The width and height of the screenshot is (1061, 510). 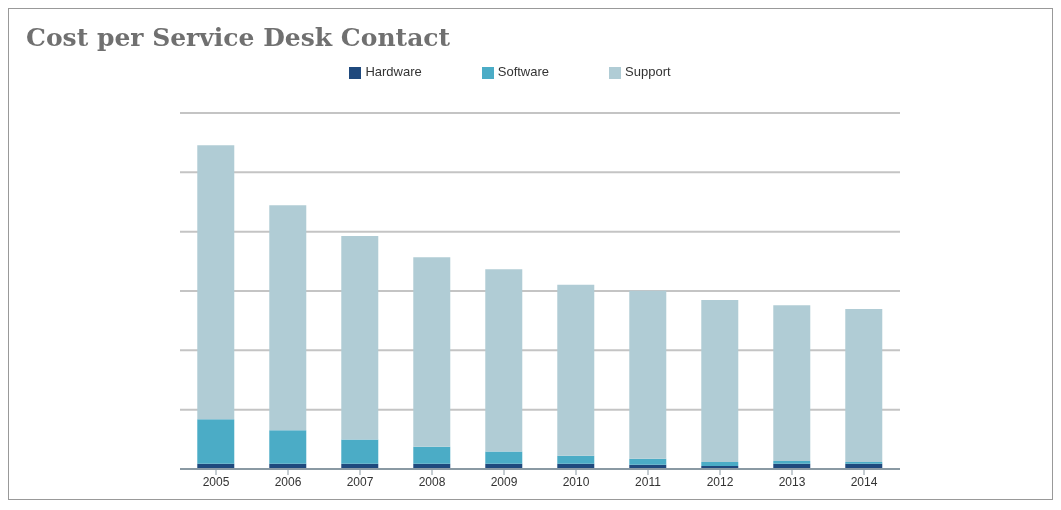 I want to click on legend-label: Software, so click(x=523, y=71).